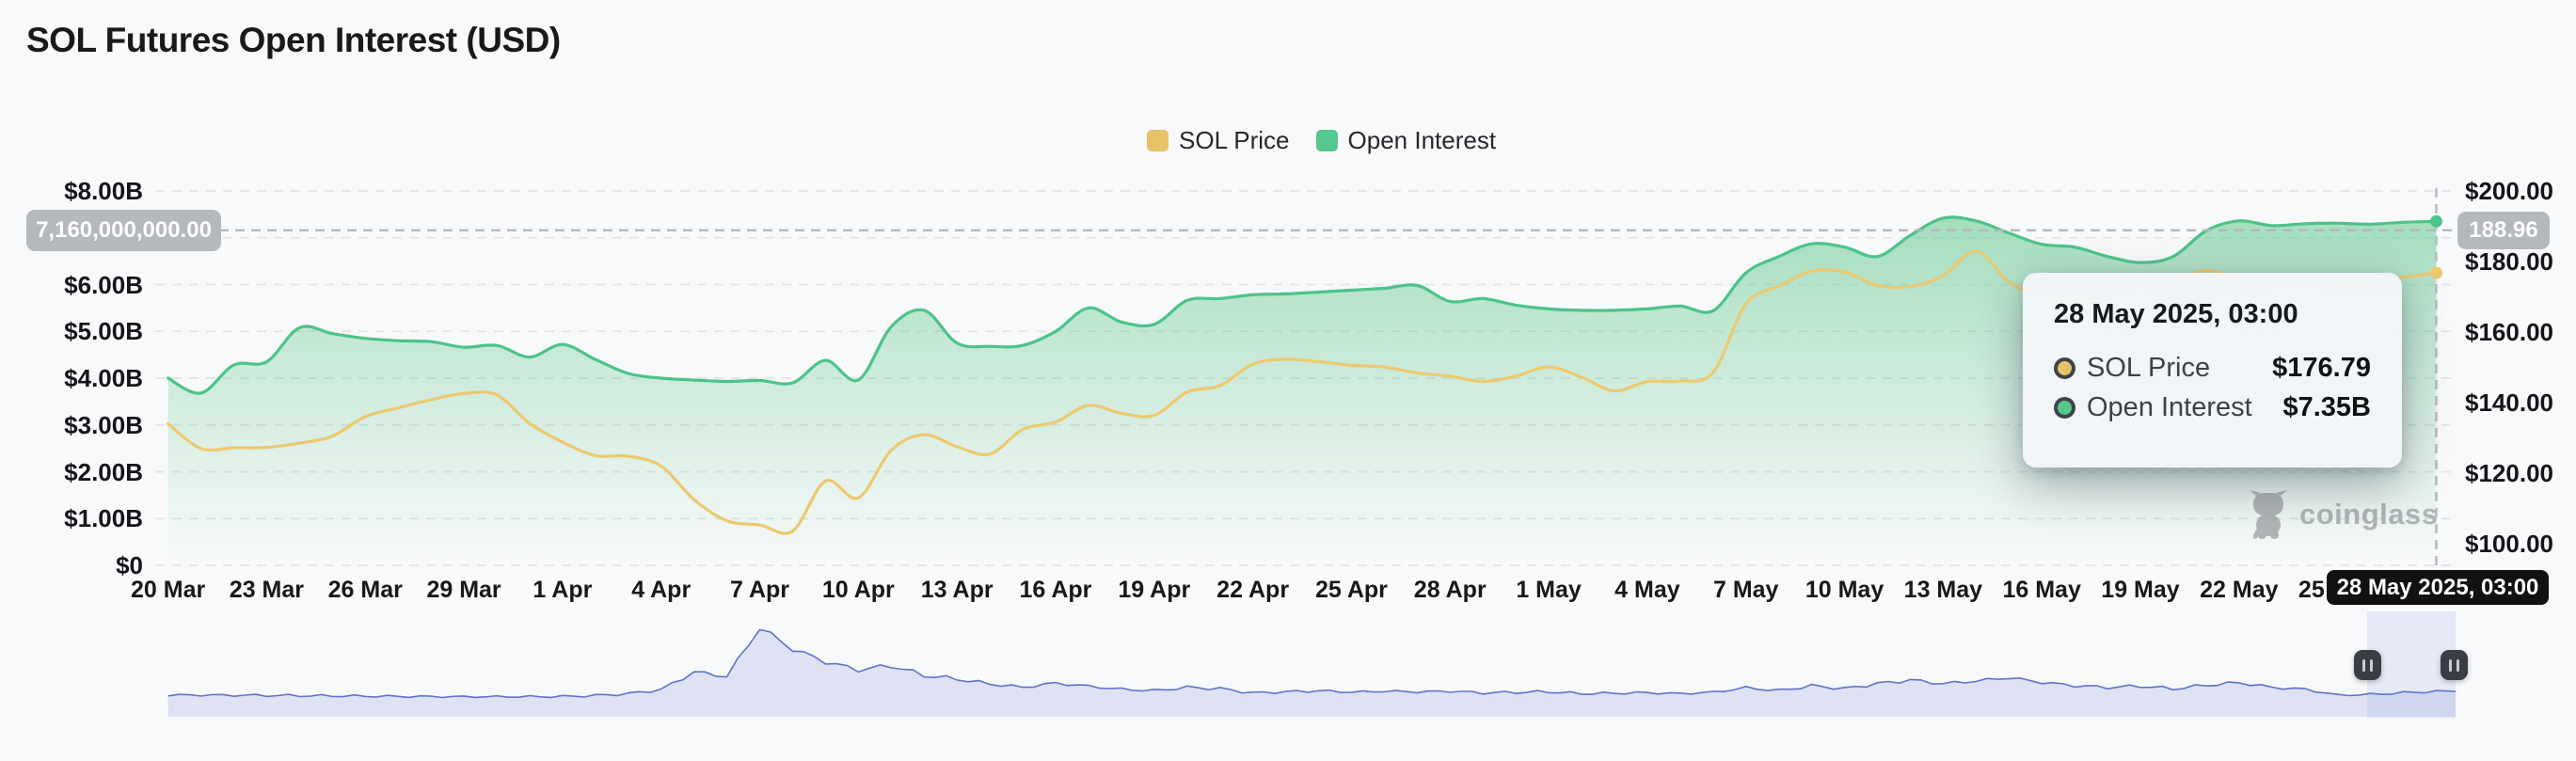  What do you see at coordinates (2509, 402) in the screenshot?
I see `right-axis-label: $140.00` at bounding box center [2509, 402].